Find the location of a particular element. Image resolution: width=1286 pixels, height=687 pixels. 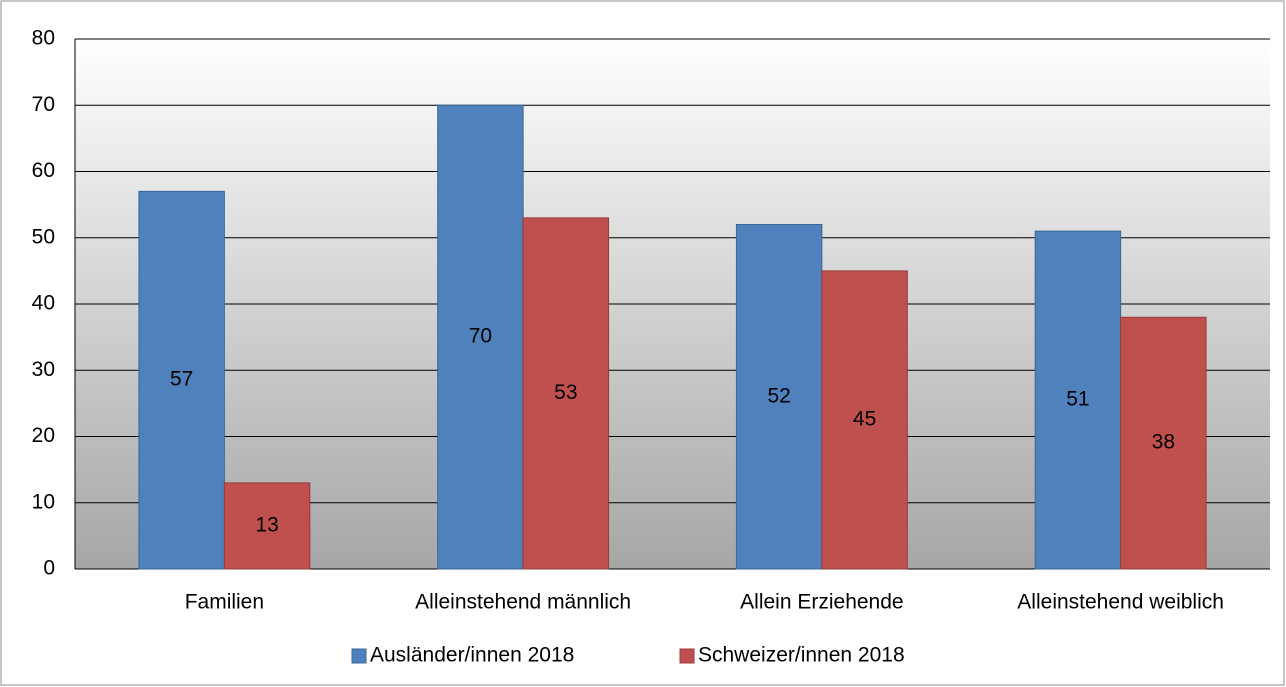

y-tick-label: 10 is located at coordinates (43, 501).